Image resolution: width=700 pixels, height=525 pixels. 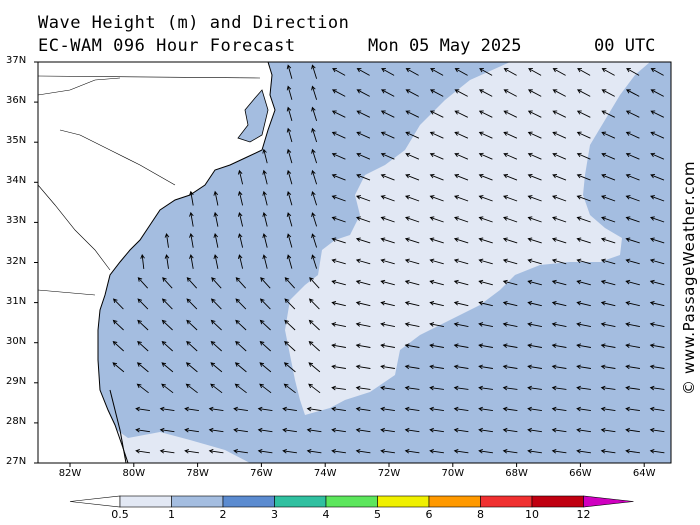 What do you see at coordinates (118, 426) in the screenshot?
I see `florida-coast` at bounding box center [118, 426].